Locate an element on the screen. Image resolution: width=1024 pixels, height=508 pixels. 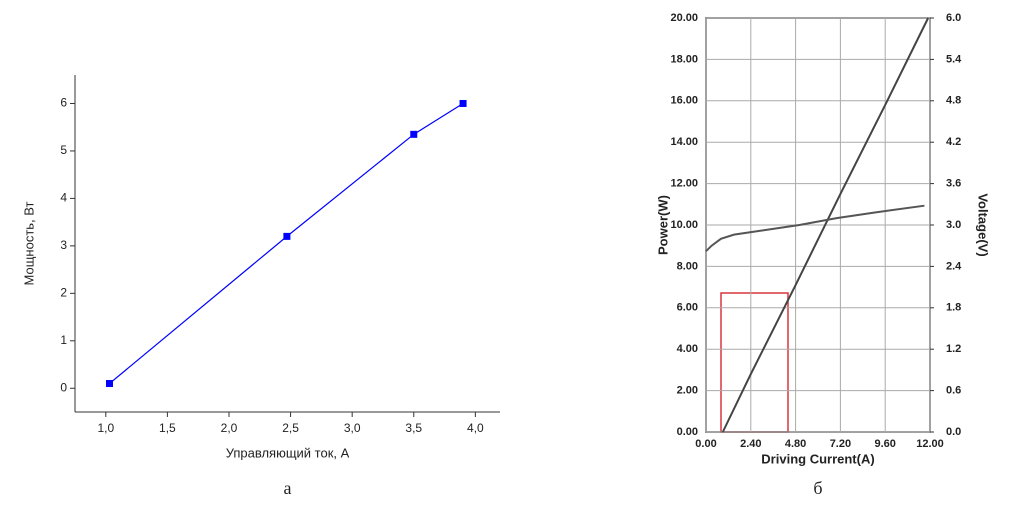
data-line is located at coordinates (815, 228).